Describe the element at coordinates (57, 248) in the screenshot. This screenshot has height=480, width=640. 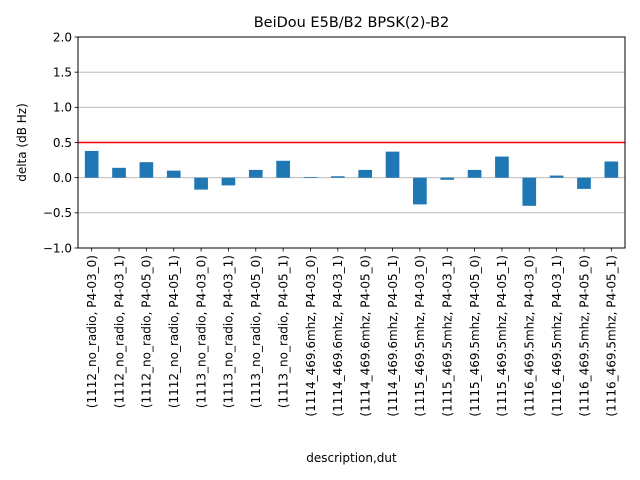
I see `y-tick-label: −1.0` at that location.